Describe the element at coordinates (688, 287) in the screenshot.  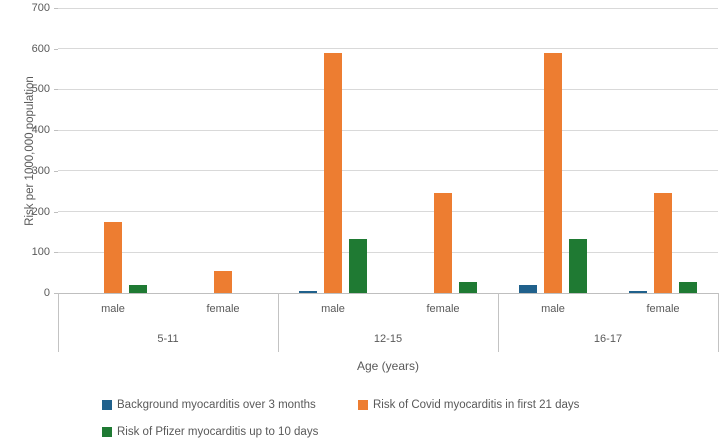
I see `bar-16-17-female-s2` at that location.